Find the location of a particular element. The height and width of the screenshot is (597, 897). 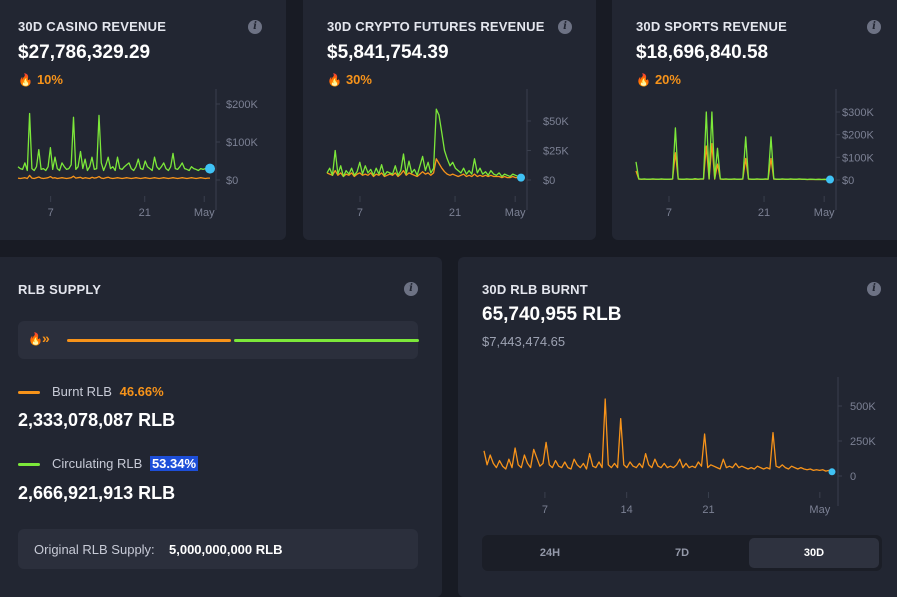

y-tick-label: $25K is located at coordinates (556, 152).